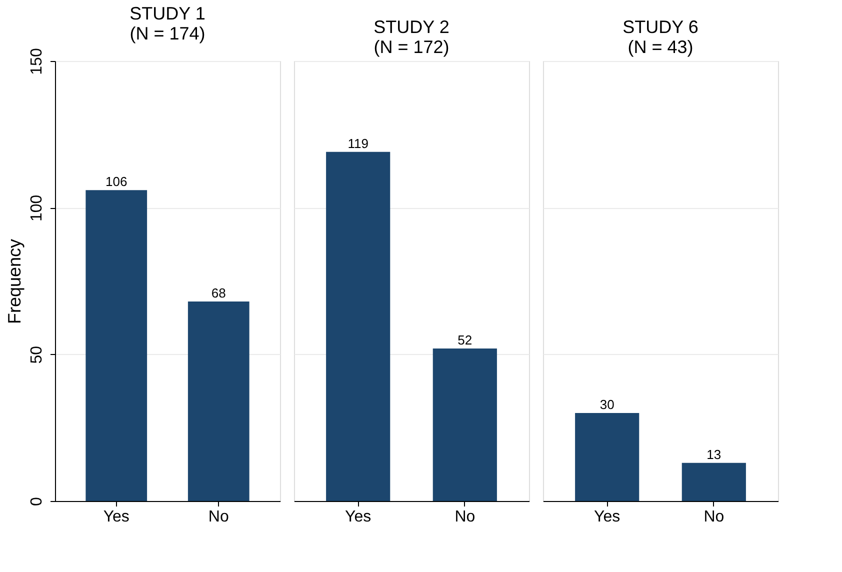  I want to click on chart-title: STUDY 1 (N = 174), so click(168, 24).